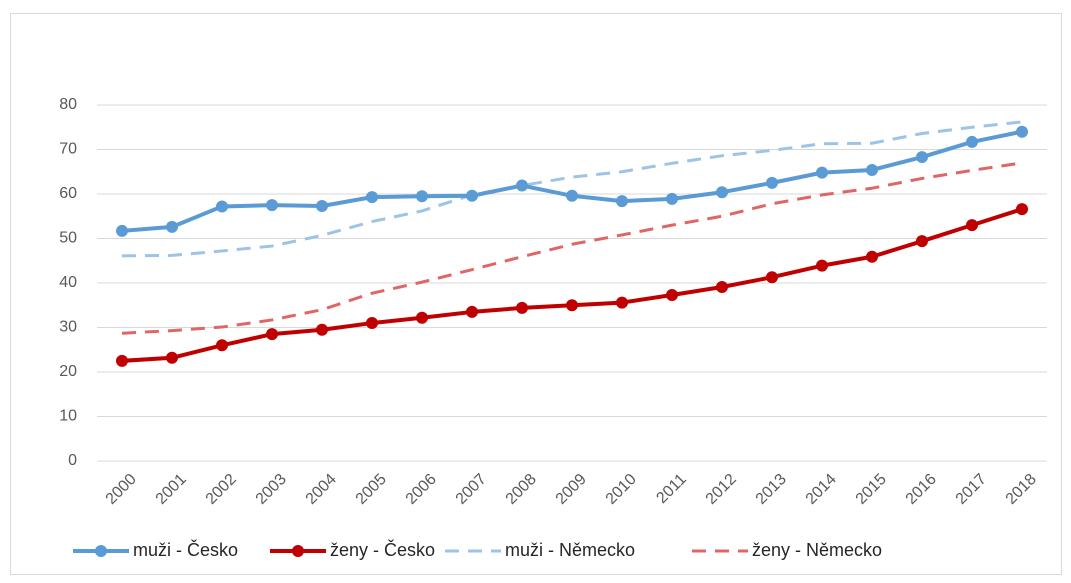 The height and width of the screenshot is (583, 1071). What do you see at coordinates (68, 238) in the screenshot?
I see `y-tick-label: 50` at bounding box center [68, 238].